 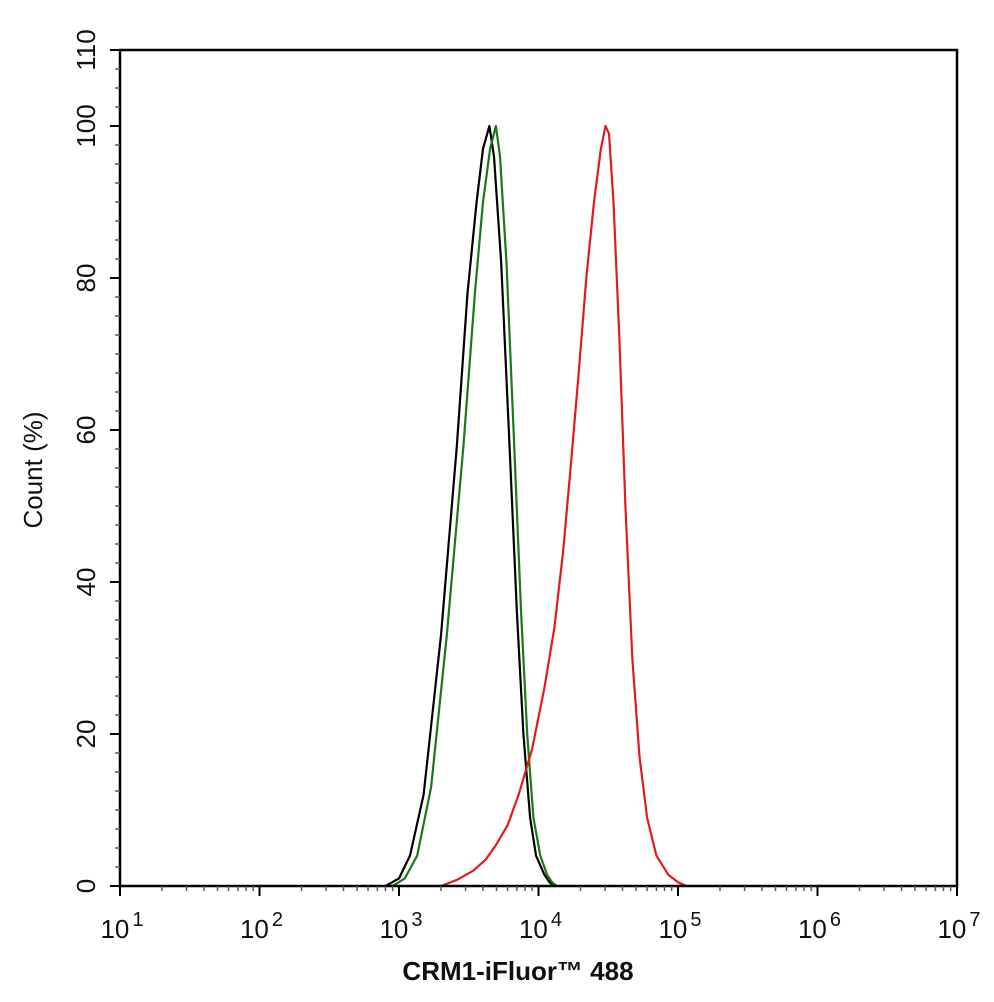 I want to click on x-tick-label: 10 6, so click(x=819, y=926).